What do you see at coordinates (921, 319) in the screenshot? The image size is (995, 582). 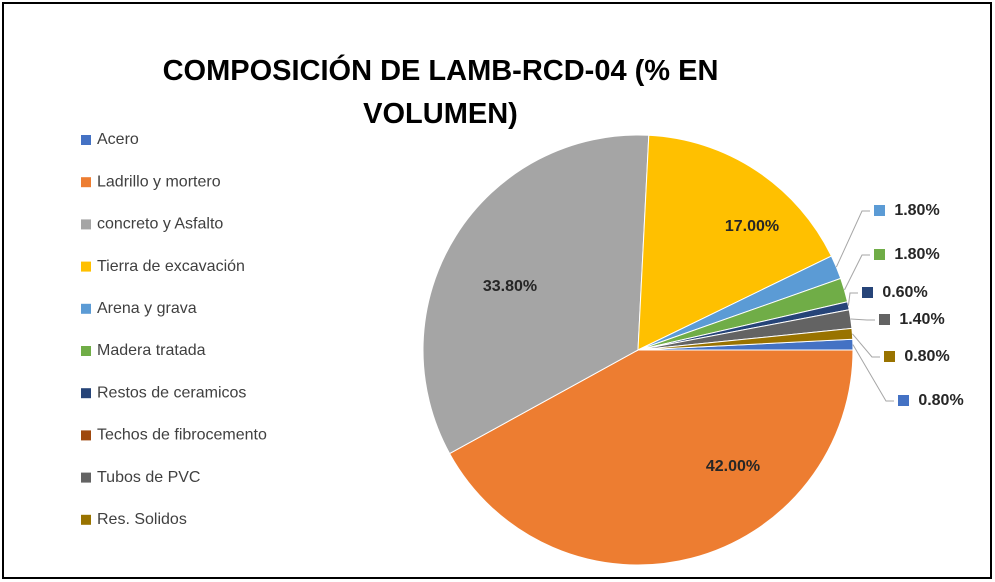 I see `data-label: 1.40%` at bounding box center [921, 319].